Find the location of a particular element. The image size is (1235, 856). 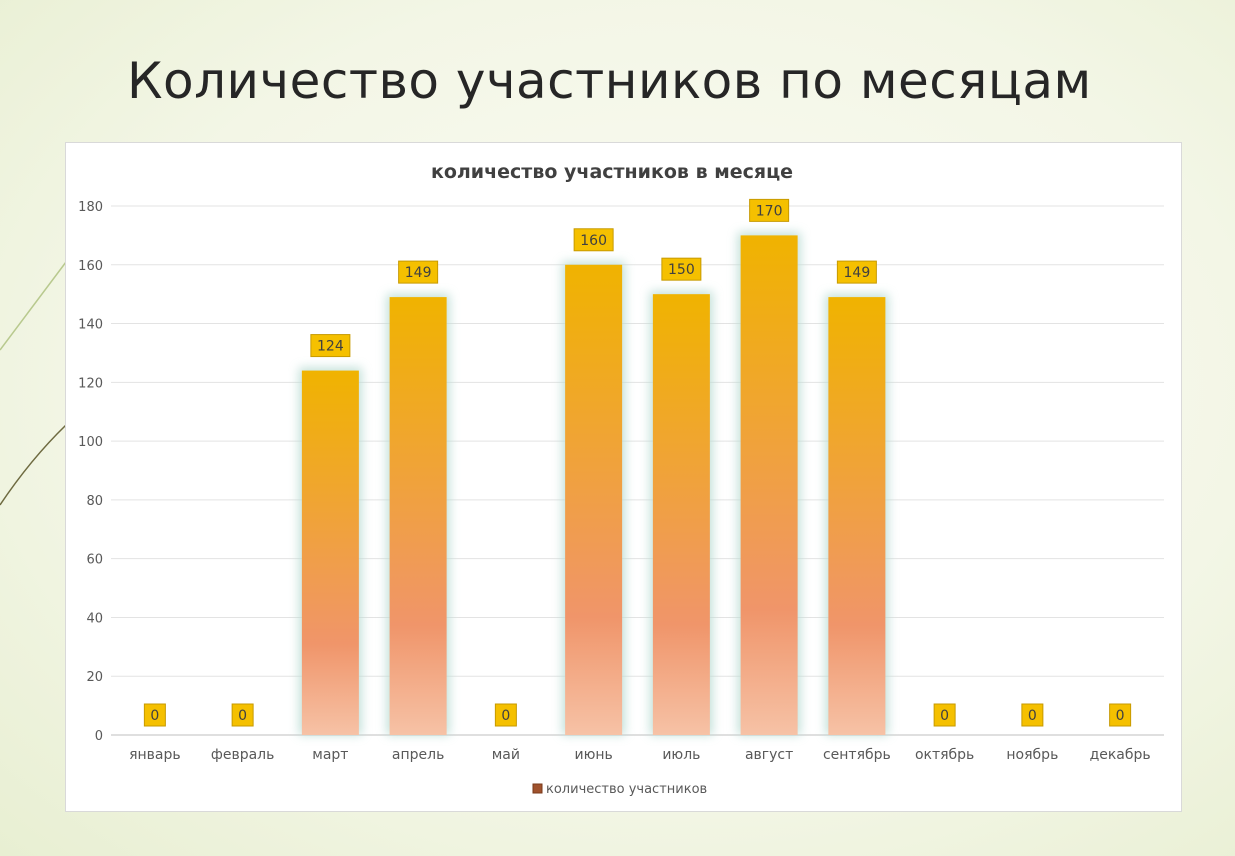

y-tick-label: 40 is located at coordinates (94, 618).